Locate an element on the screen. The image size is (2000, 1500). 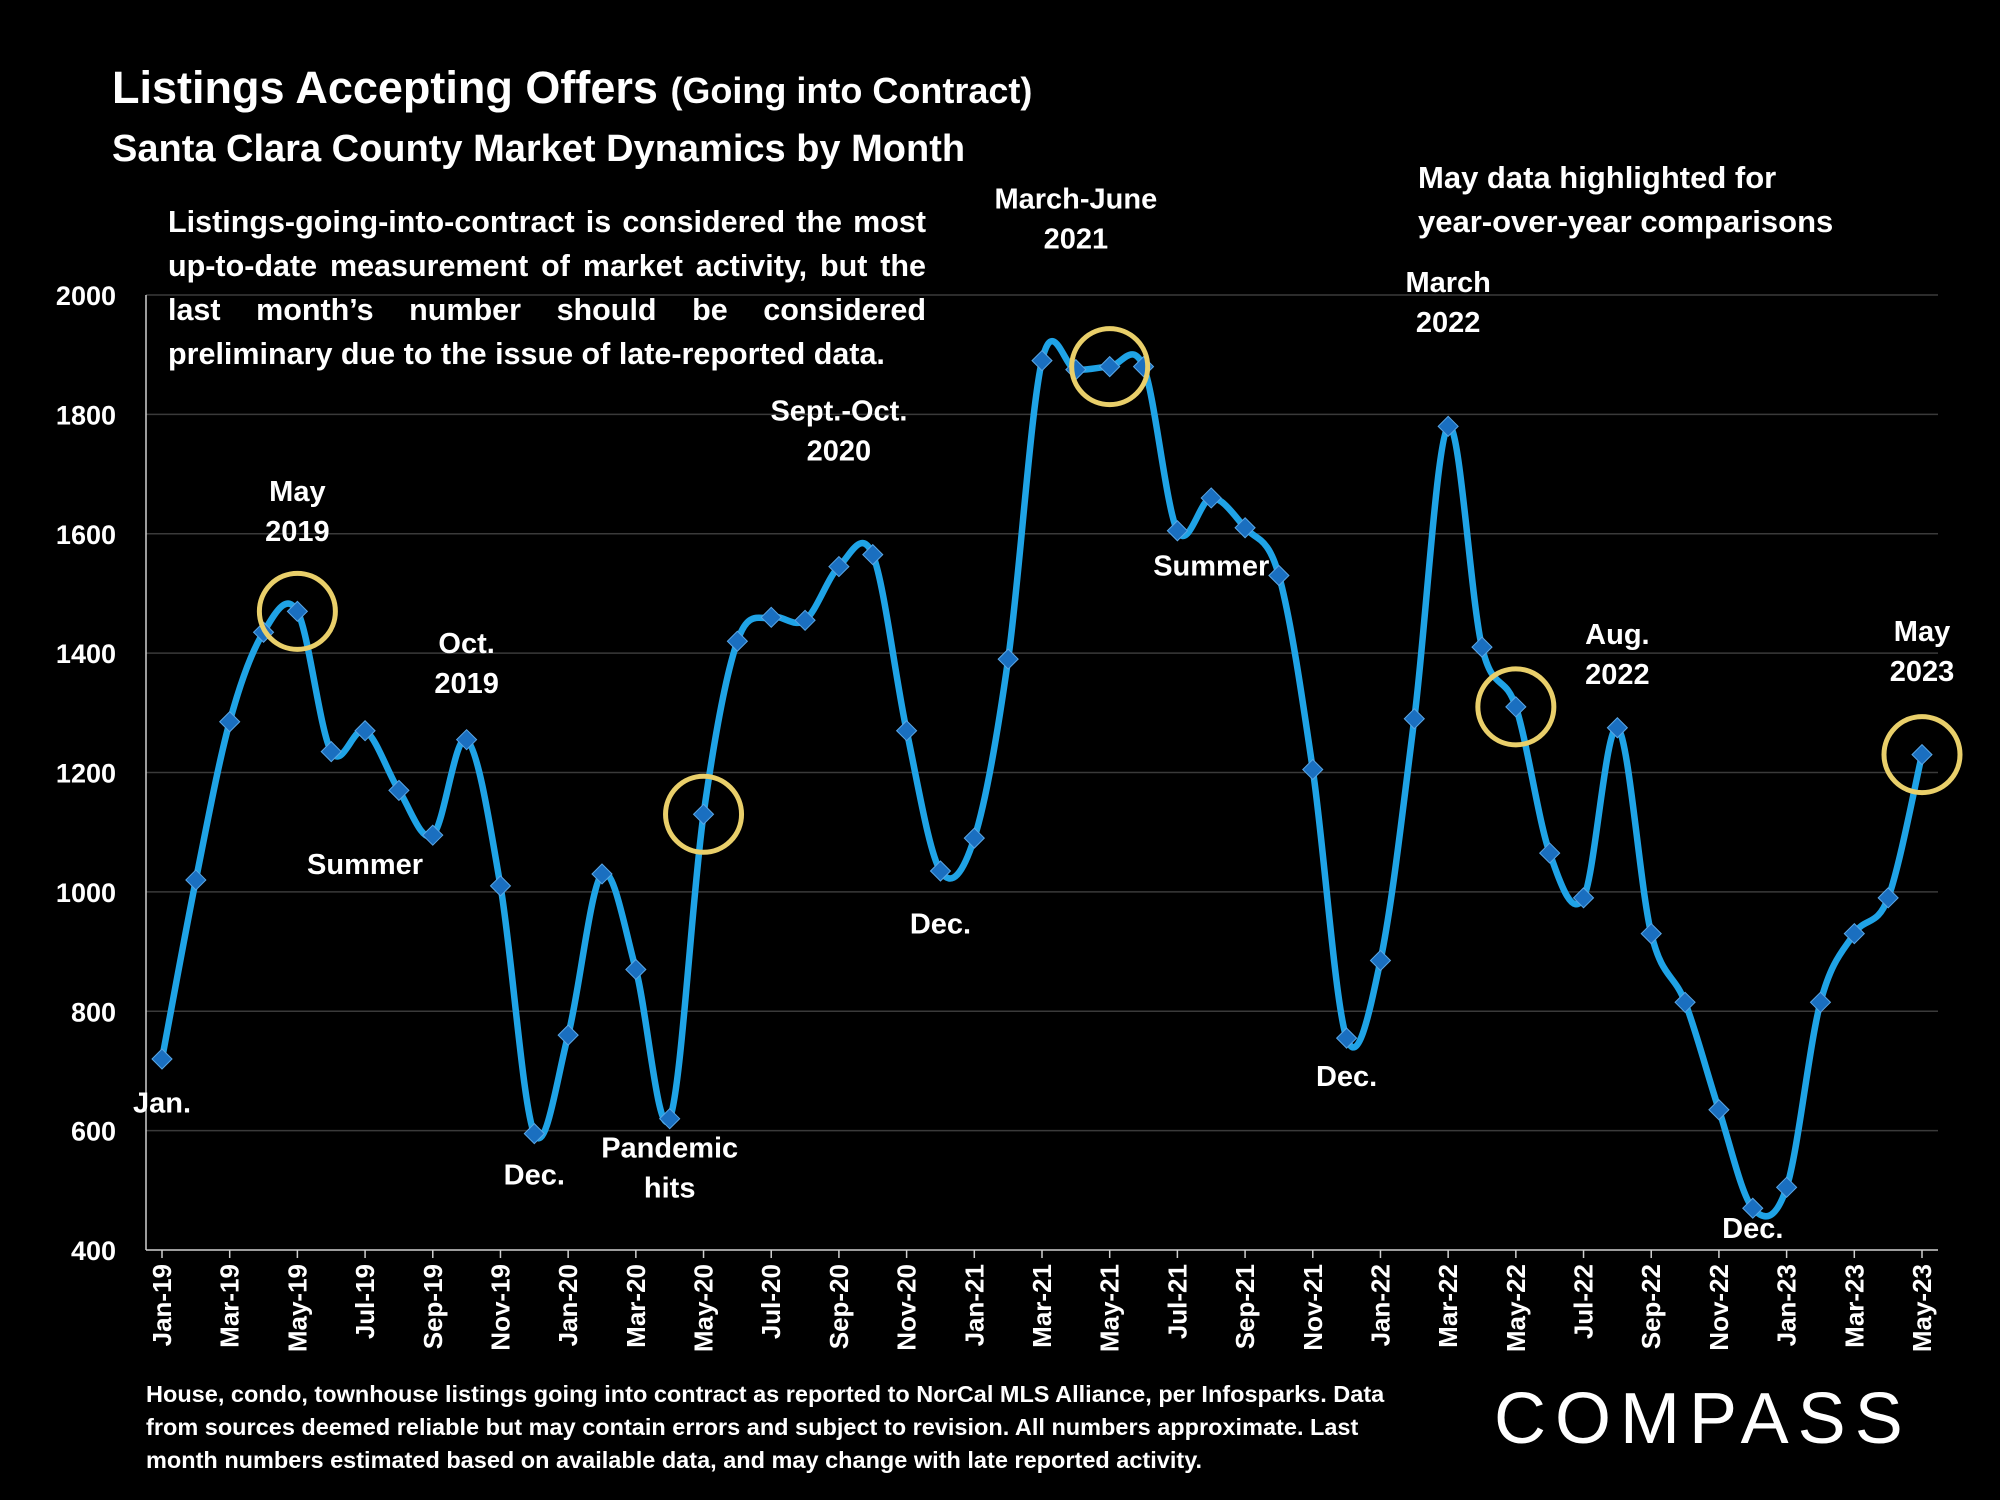
x-tick-label: Mar-22 is located at coordinates (1448, 1306).